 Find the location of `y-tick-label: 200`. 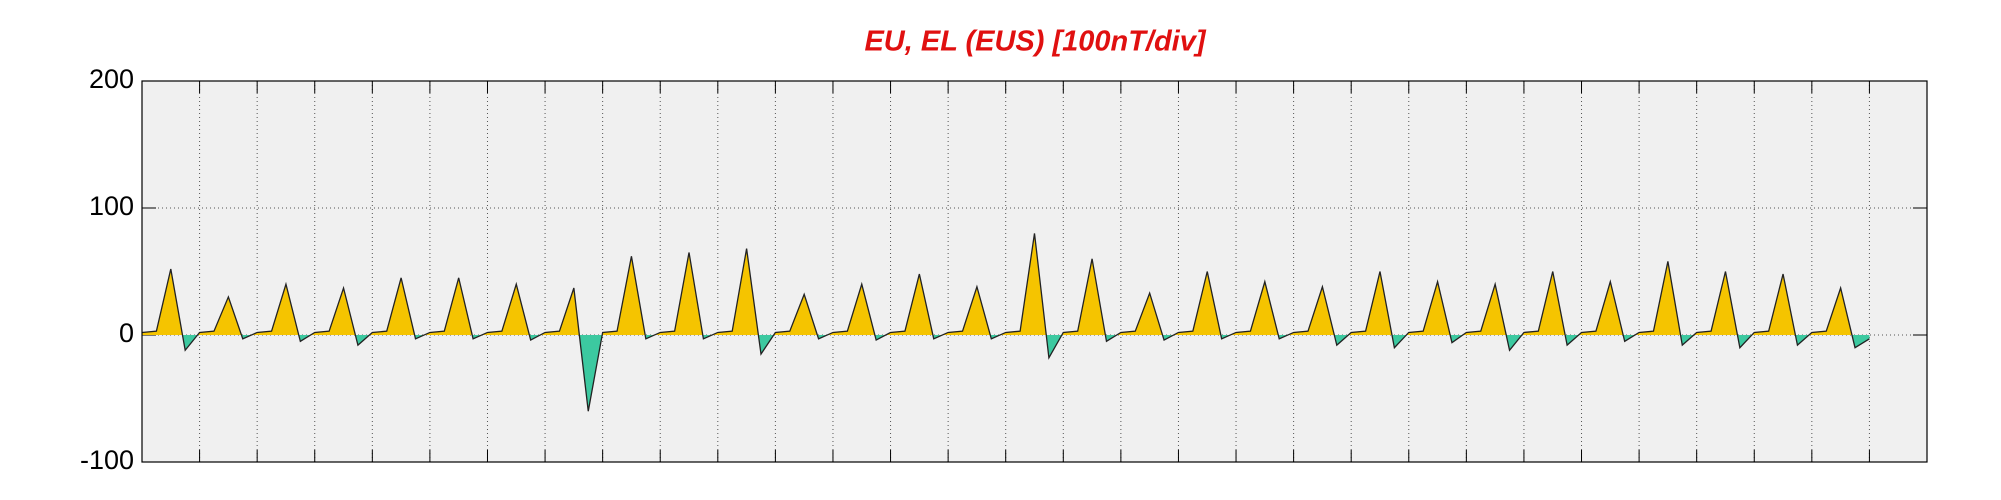

y-tick-label: 200 is located at coordinates (111, 79).